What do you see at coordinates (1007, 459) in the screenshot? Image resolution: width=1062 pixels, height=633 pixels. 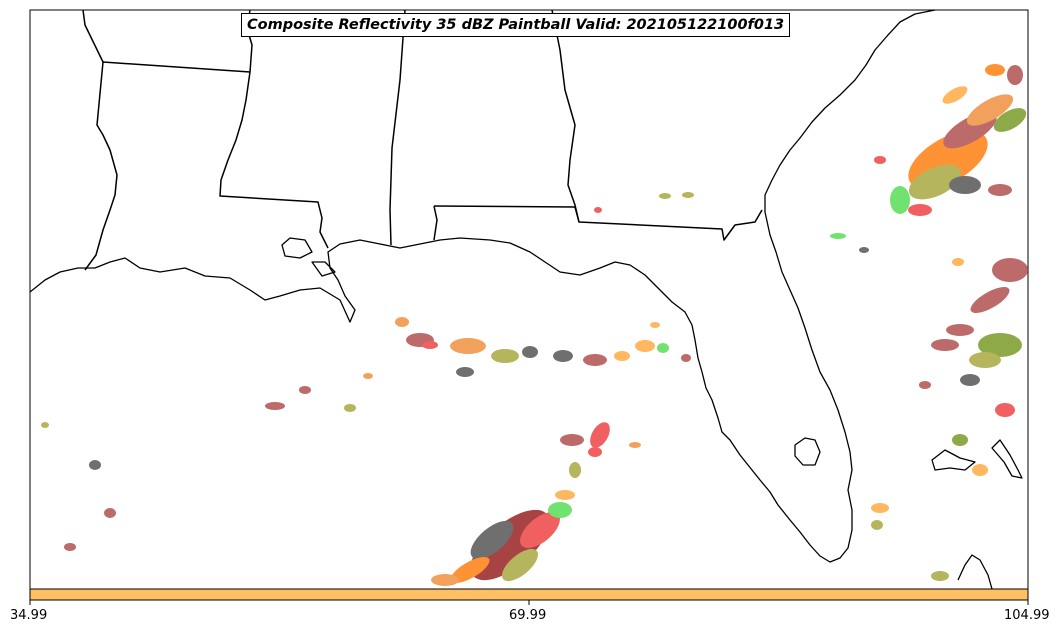 I see `island-abaco` at bounding box center [1007, 459].